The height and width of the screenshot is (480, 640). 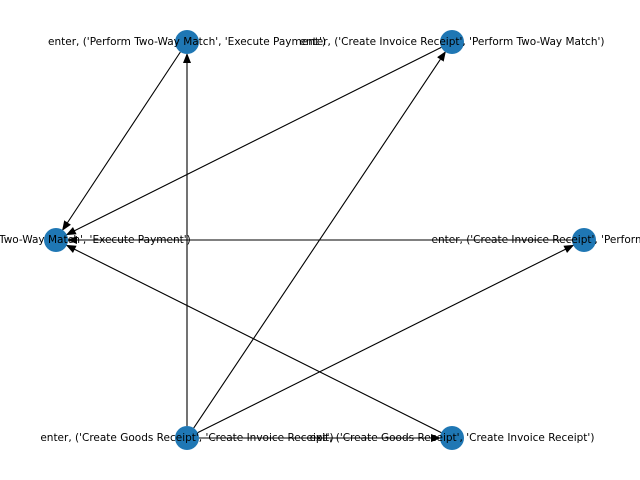 I want to click on graph-node-n6, so click(x=452, y=438).